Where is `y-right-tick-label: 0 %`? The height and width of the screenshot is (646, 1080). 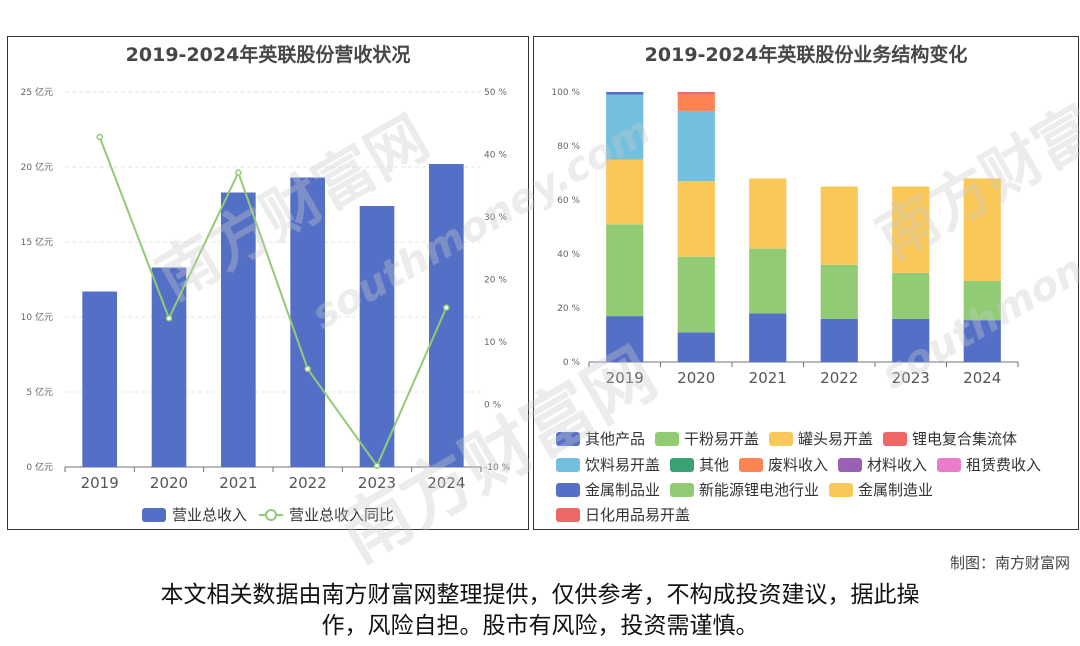
y-right-tick-label: 0 % is located at coordinates (493, 406).